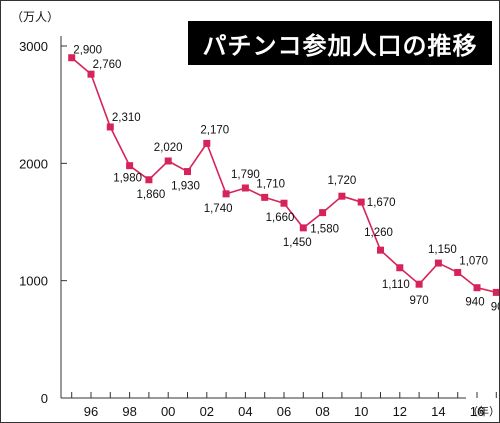 Image resolution: width=500 pixels, height=423 pixels. I want to click on x-tick-label: 10, so click(361, 411).